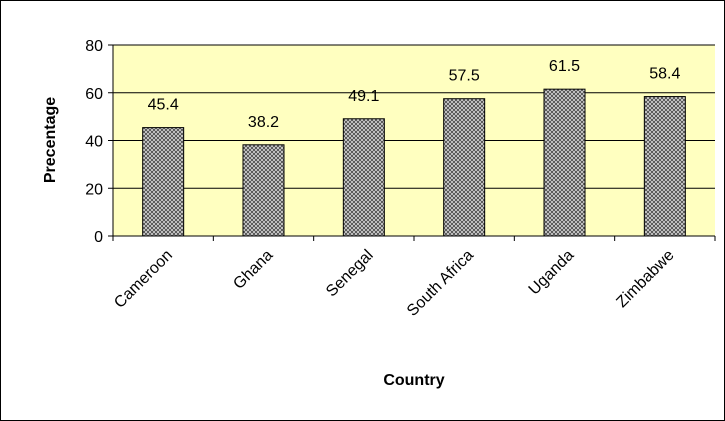  I want to click on bar-ghana, so click(263, 190).